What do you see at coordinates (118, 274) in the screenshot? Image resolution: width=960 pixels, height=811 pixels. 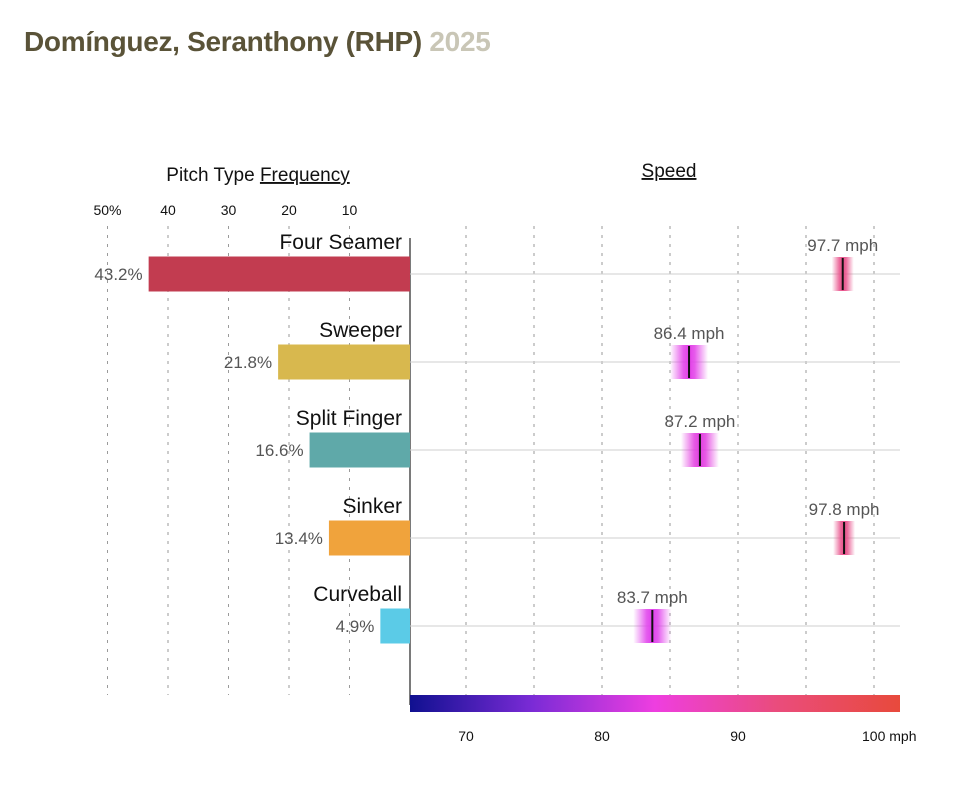 I see `frequency-value-label: 43.2%` at bounding box center [118, 274].